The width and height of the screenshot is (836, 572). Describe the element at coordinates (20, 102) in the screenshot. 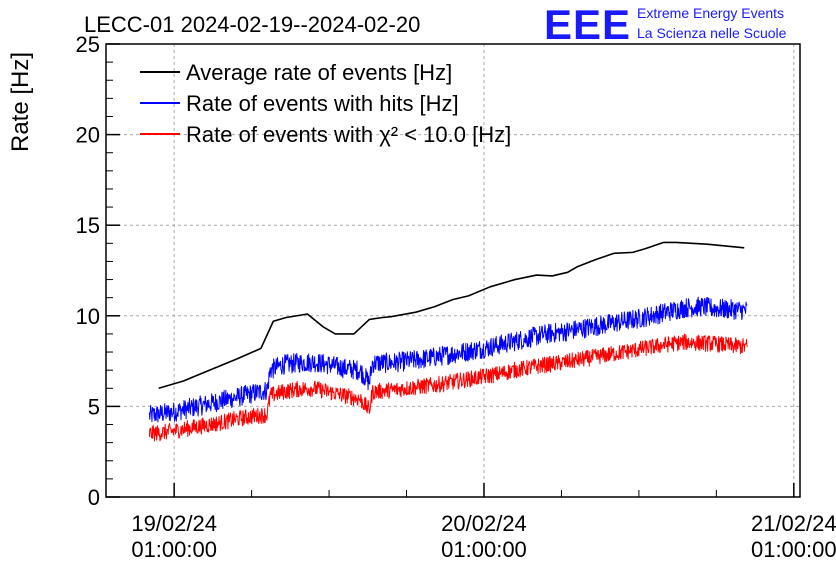

I see `y-axis-label: Rate [Hz]` at that location.